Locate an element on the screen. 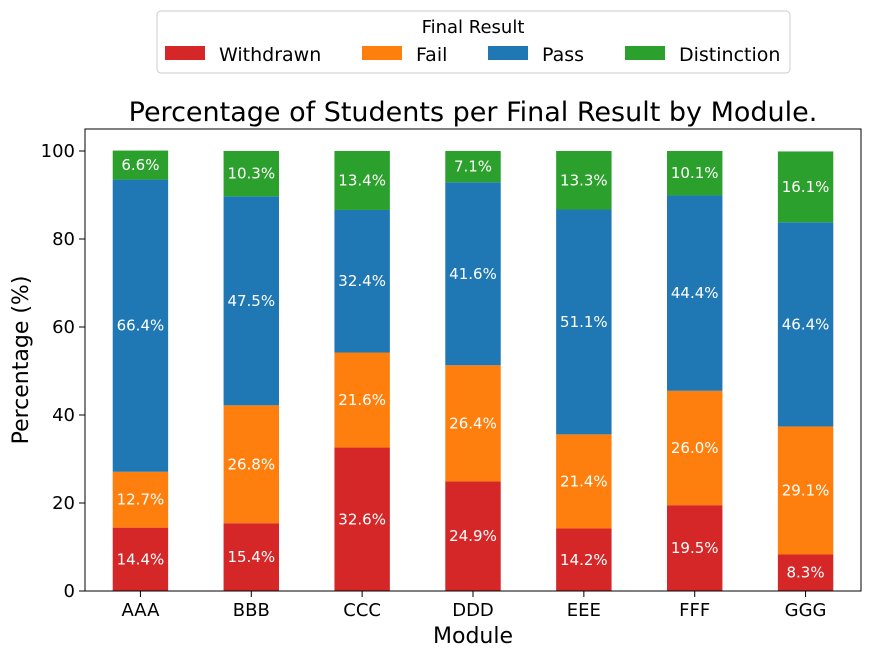 The image size is (870, 658). data-label-withdrawn-bbb: 15.4% is located at coordinates (251, 557).